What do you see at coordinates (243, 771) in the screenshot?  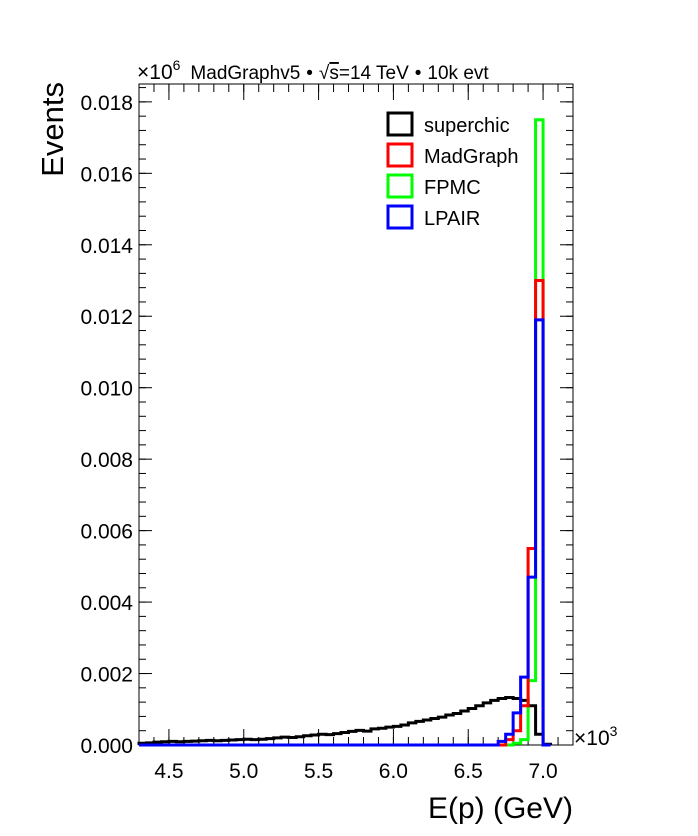 I see `x-tick-label: 5.0` at bounding box center [243, 771].